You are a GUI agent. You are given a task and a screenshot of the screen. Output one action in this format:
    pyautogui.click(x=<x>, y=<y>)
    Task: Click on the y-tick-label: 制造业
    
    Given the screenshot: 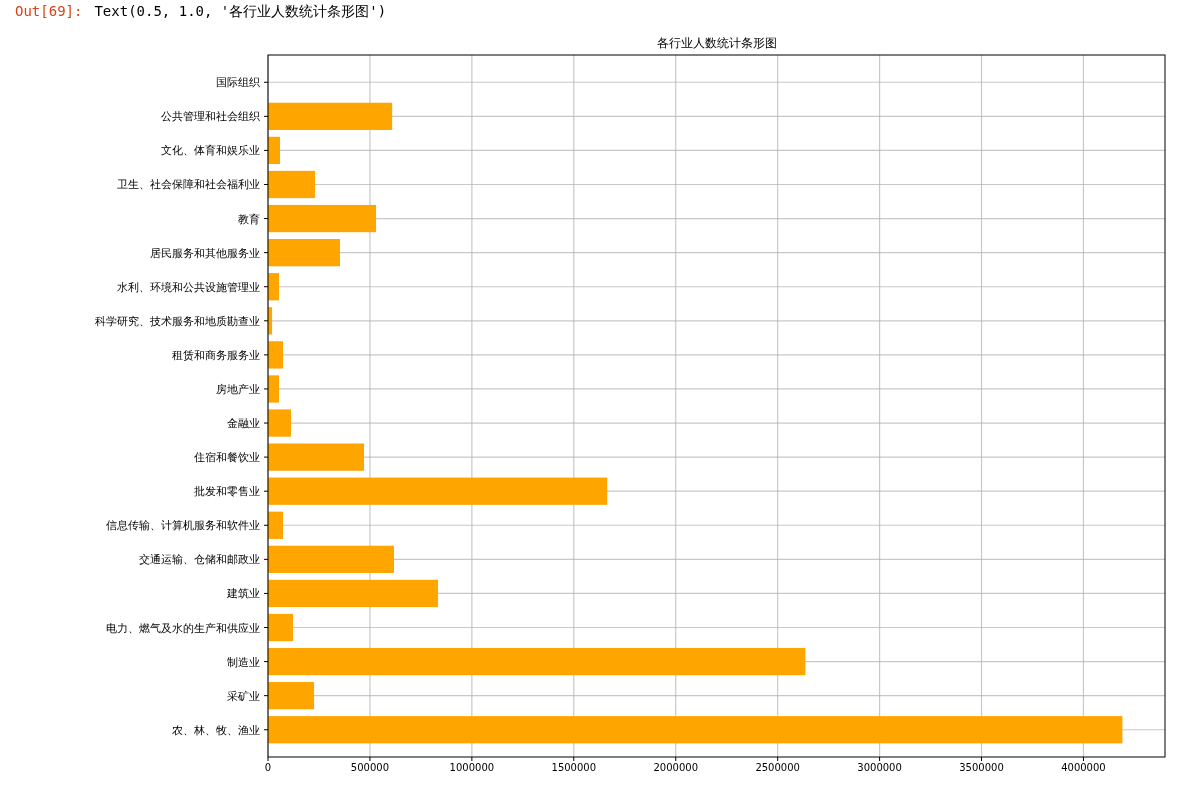 What is the action you would take?
    pyautogui.click(x=243, y=661)
    